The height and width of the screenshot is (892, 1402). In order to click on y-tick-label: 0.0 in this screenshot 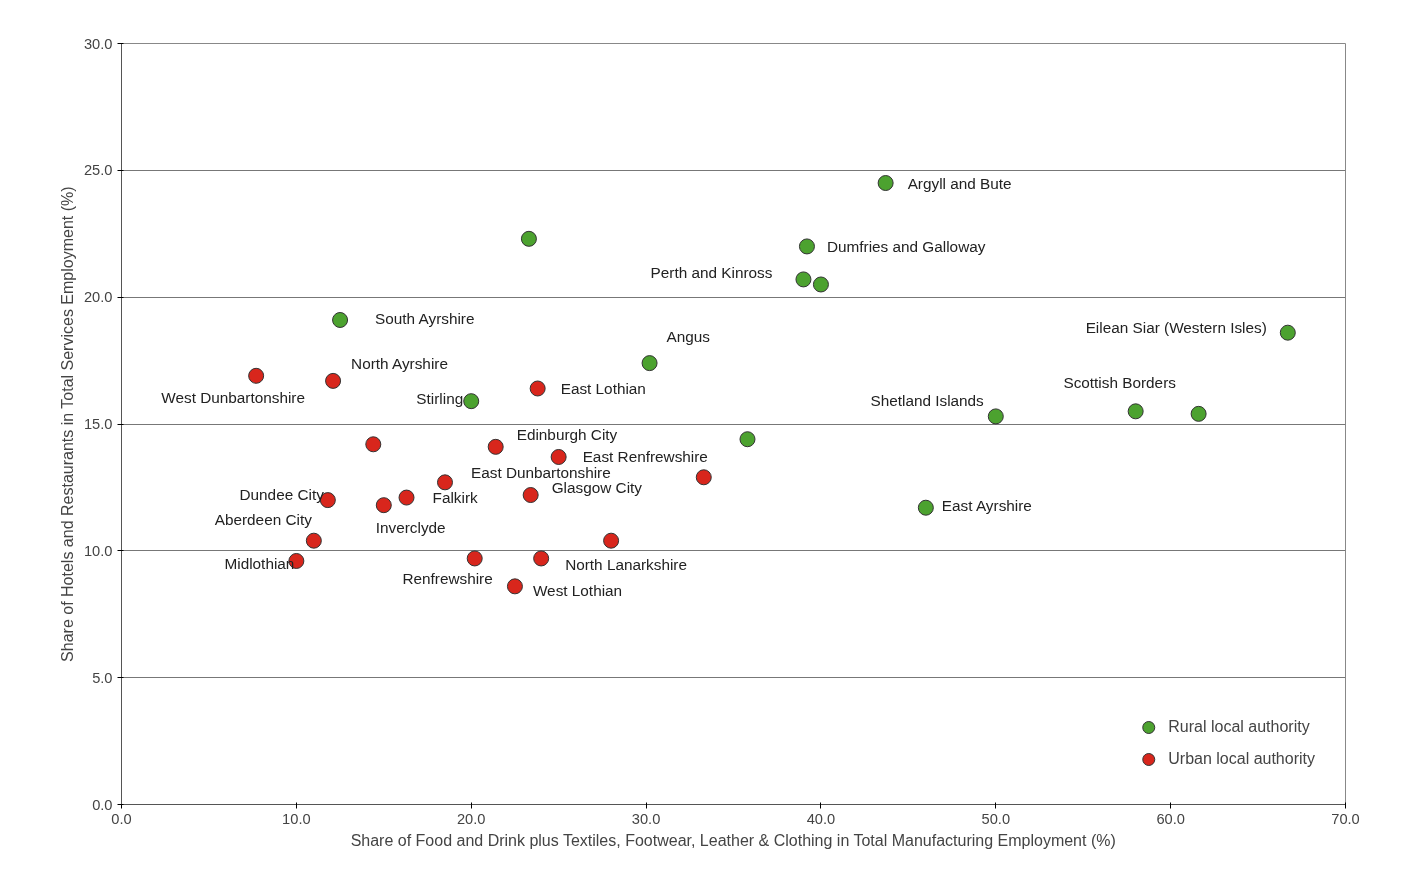, I will do `click(102, 804)`.